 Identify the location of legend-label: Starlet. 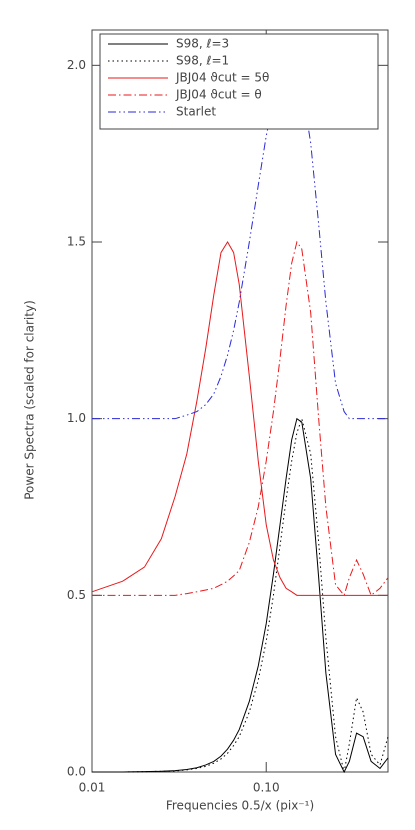
(196, 112).